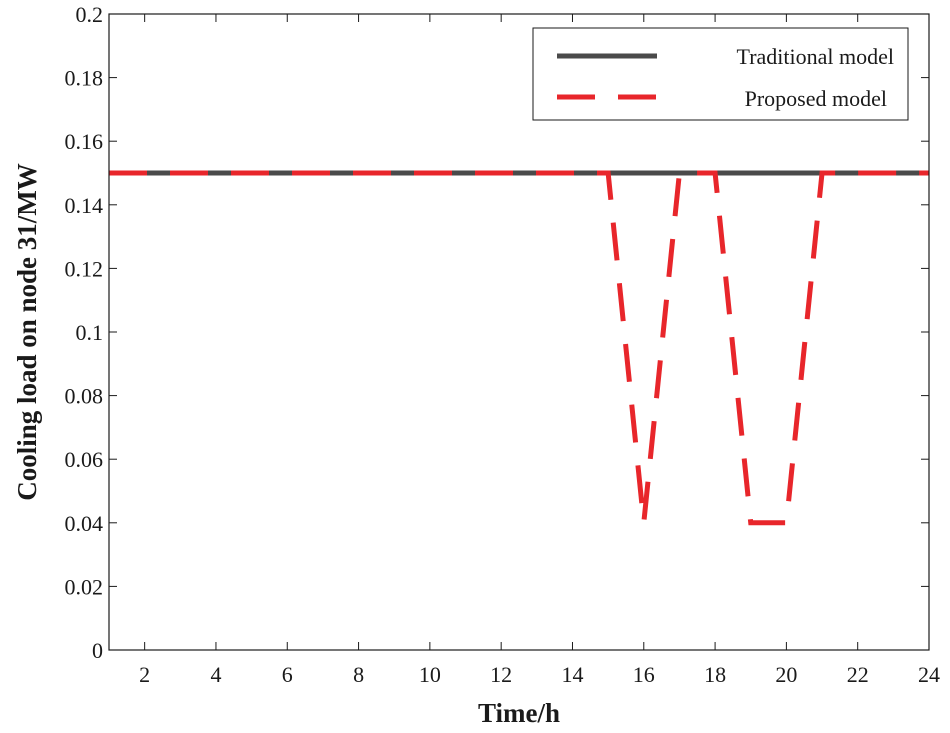 The image size is (950, 733). Describe the element at coordinates (84, 396) in the screenshot. I see `y-tick-label: 0.08` at that location.